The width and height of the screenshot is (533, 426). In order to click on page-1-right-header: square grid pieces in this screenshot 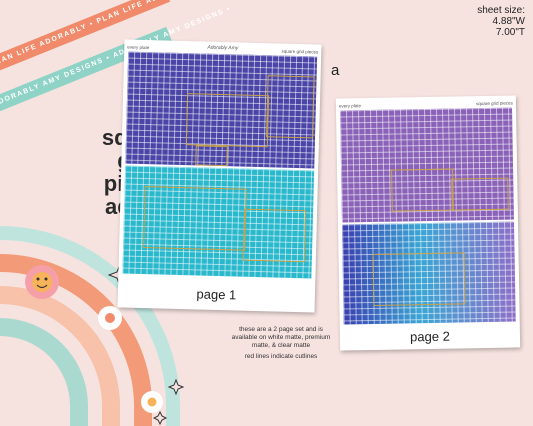, I will do `click(300, 51)`.